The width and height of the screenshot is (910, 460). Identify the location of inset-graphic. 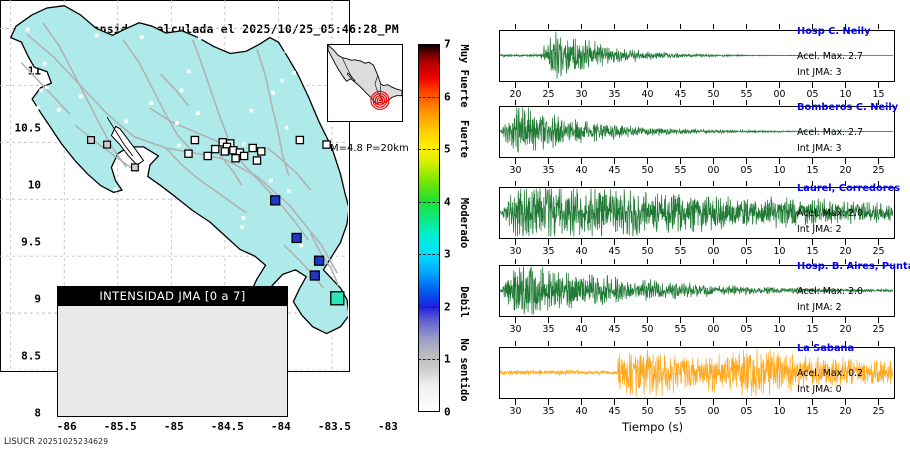
(365, 77).